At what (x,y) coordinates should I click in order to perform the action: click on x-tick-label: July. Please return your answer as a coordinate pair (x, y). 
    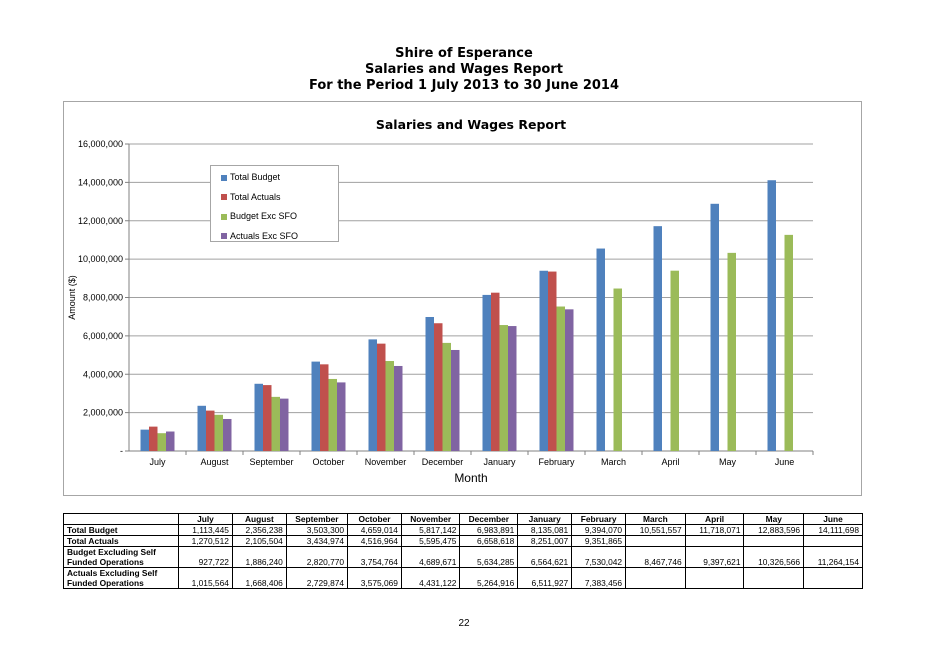
    Looking at the image, I should click on (157, 462).